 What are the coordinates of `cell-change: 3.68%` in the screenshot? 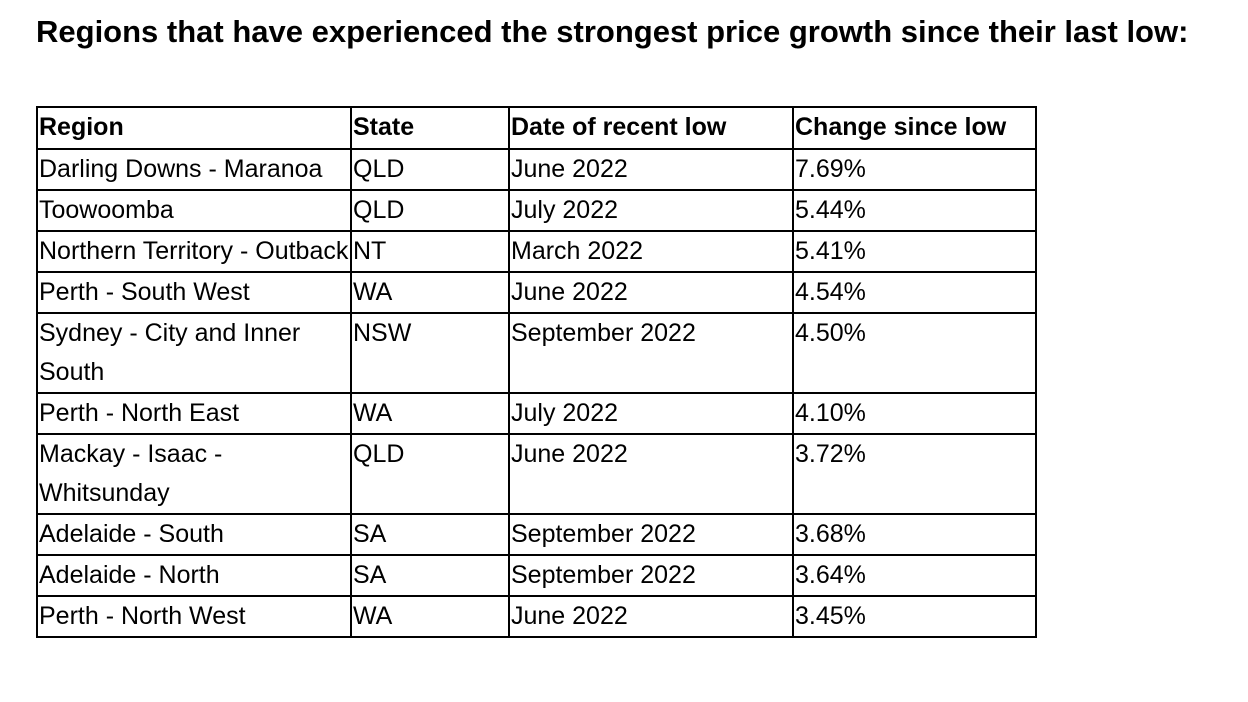 It's located at (914, 534).